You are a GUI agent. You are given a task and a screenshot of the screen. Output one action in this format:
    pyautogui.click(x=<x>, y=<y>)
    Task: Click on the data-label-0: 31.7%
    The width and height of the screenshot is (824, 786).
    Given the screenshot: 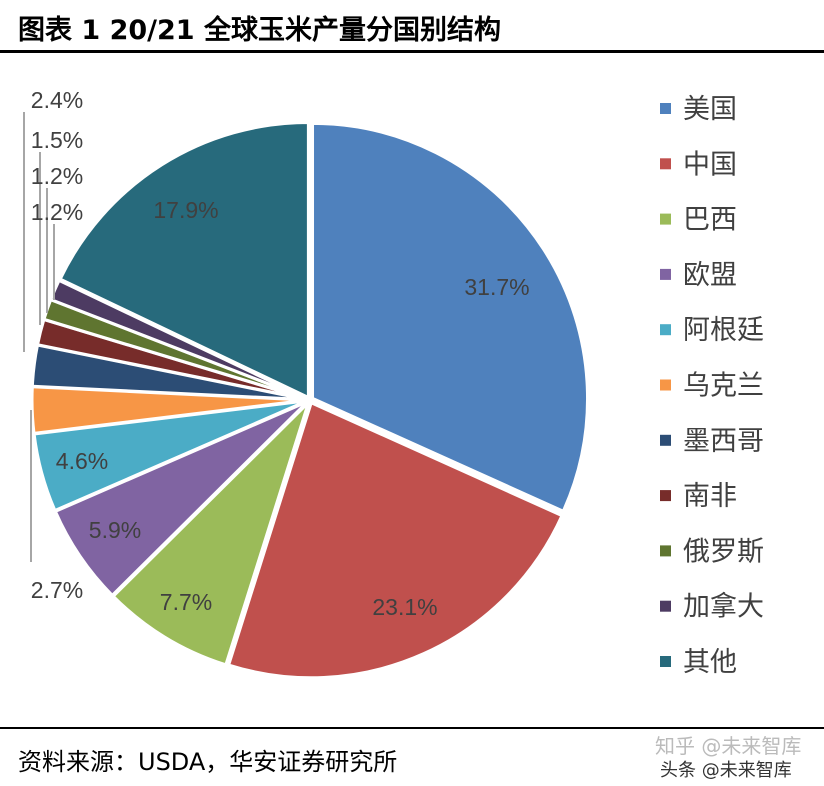 What is the action you would take?
    pyautogui.click(x=496, y=287)
    